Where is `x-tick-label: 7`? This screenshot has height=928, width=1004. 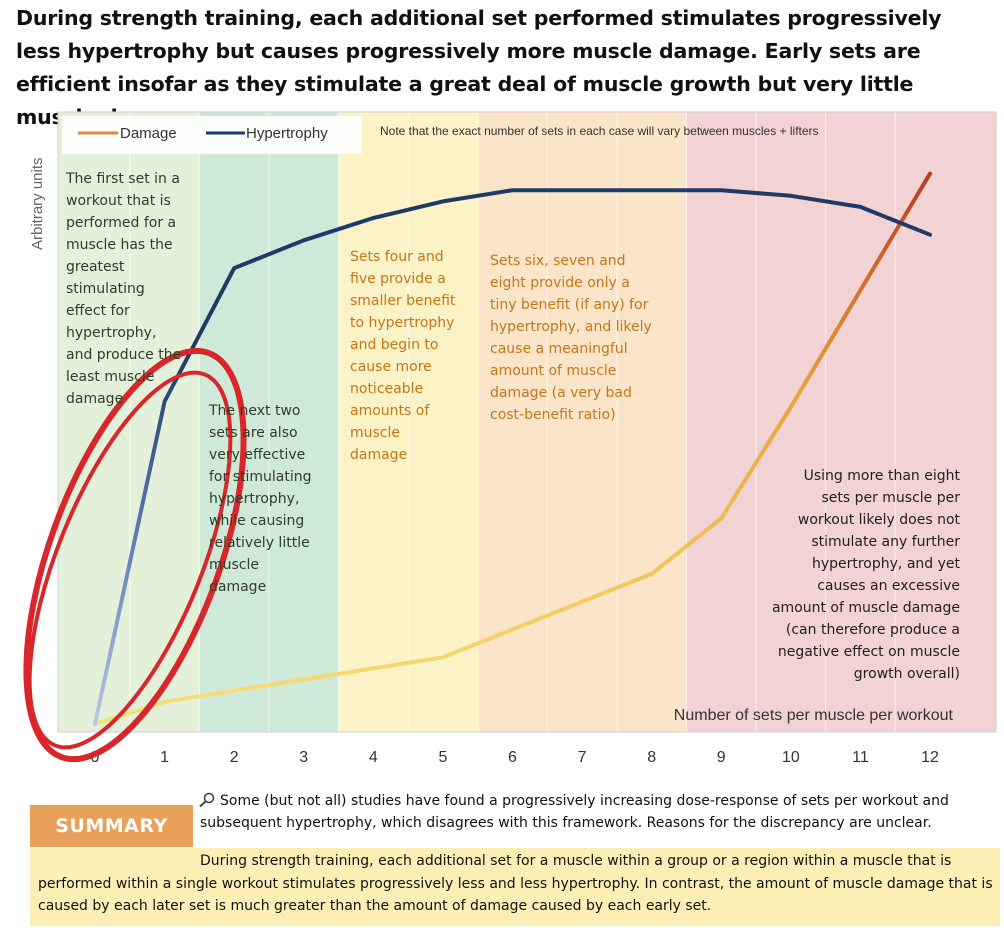
x-tick-label: 7 is located at coordinates (582, 757).